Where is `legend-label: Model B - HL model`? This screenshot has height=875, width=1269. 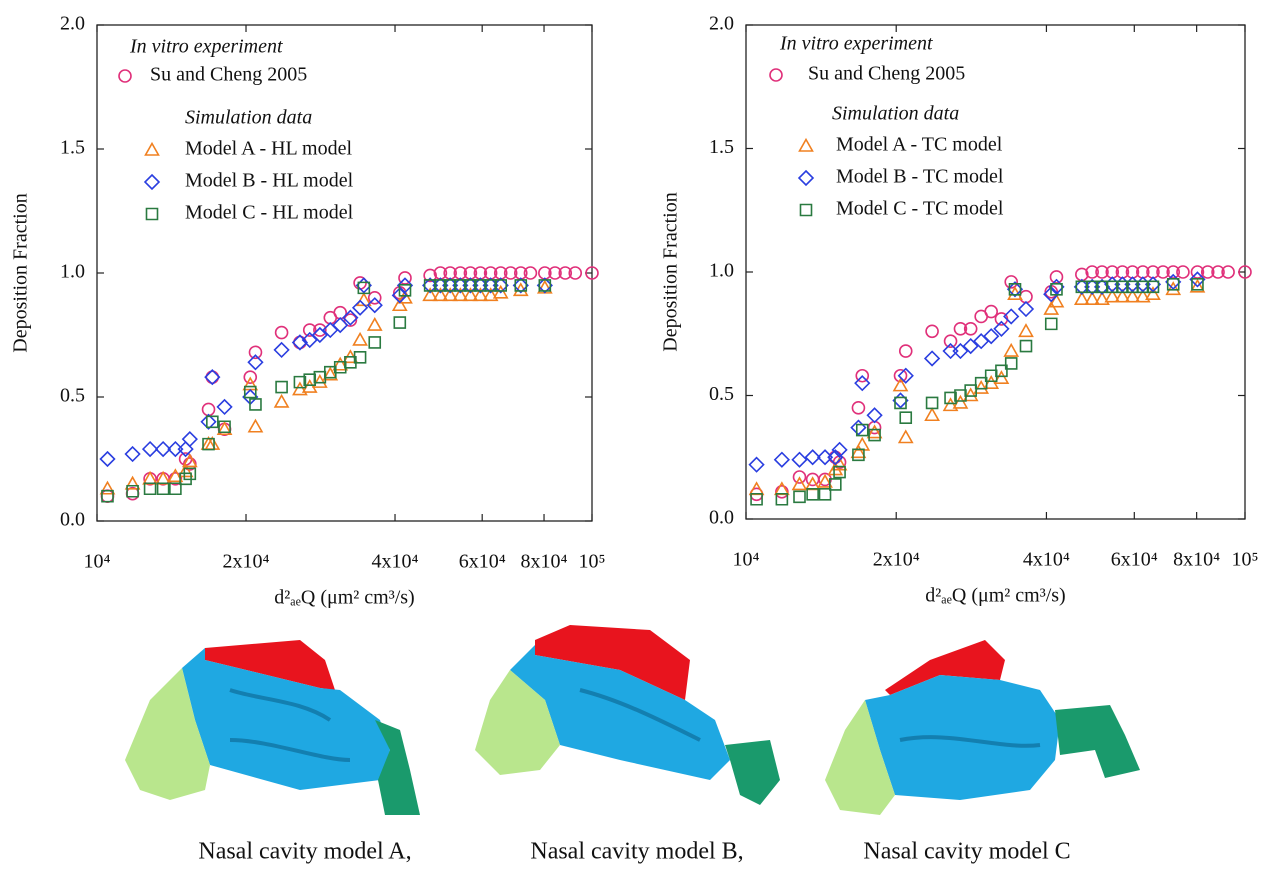
legend-label: Model B - HL model is located at coordinates (269, 181).